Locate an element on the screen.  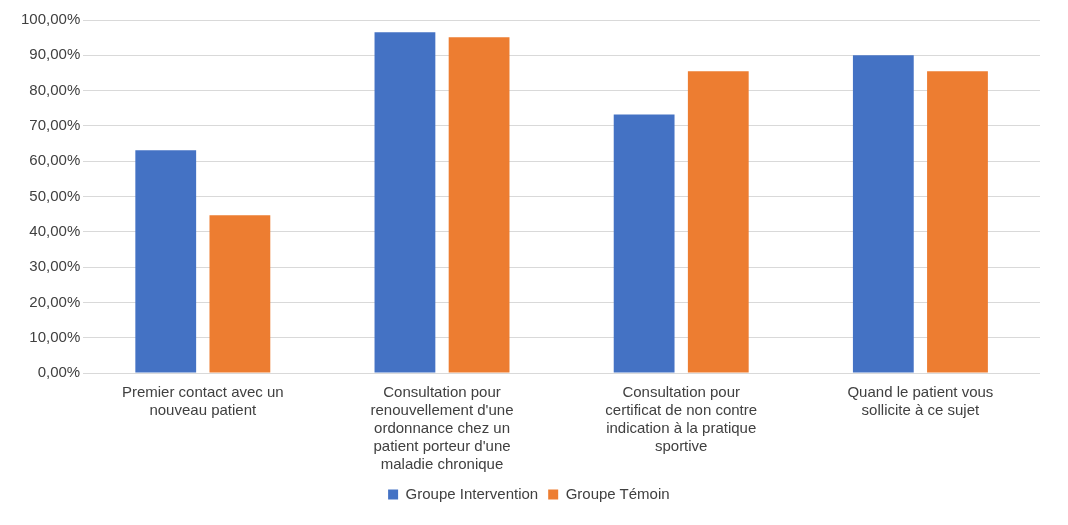
y-tick-label: 0,00% is located at coordinates (59, 372).